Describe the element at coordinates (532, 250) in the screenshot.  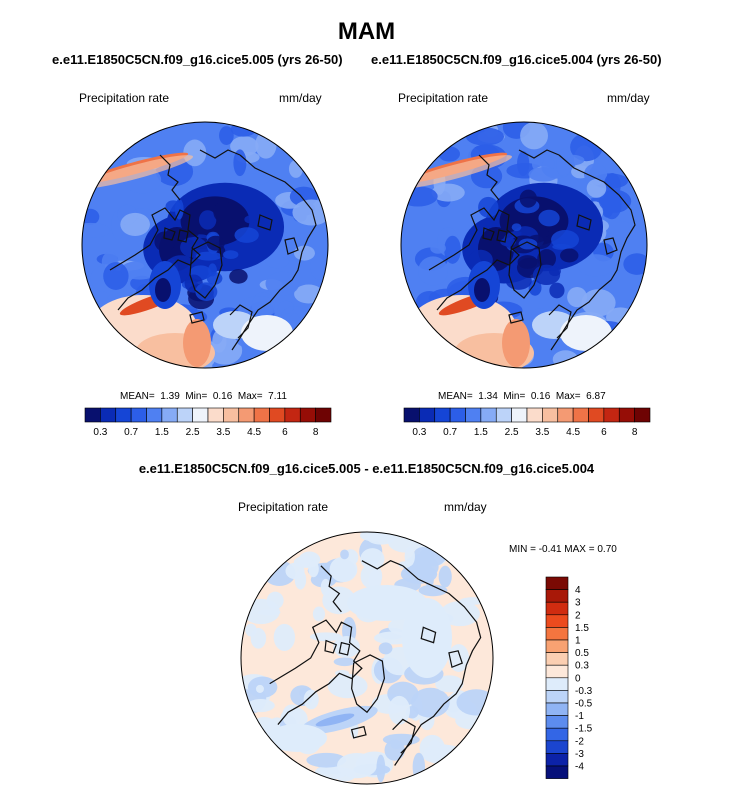
I see `map-right-coastlines` at that location.